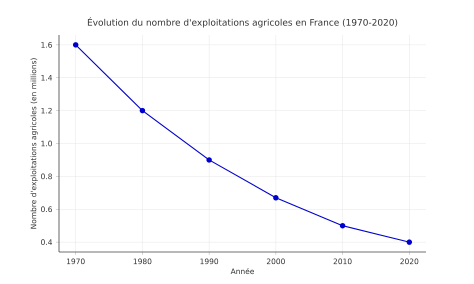  Describe the element at coordinates (243, 22) in the screenshot. I see `chart-title: Évolution du nombre d'exploitations agricoles en France (1970-2020)` at that location.